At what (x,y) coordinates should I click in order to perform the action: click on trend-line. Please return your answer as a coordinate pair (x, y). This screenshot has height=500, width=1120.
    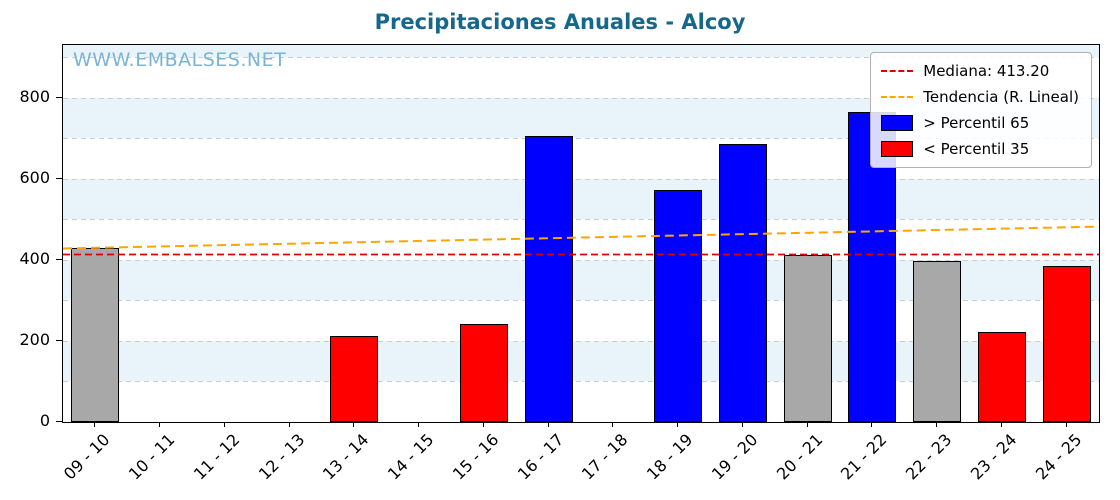
    Looking at the image, I should click on (581, 237).